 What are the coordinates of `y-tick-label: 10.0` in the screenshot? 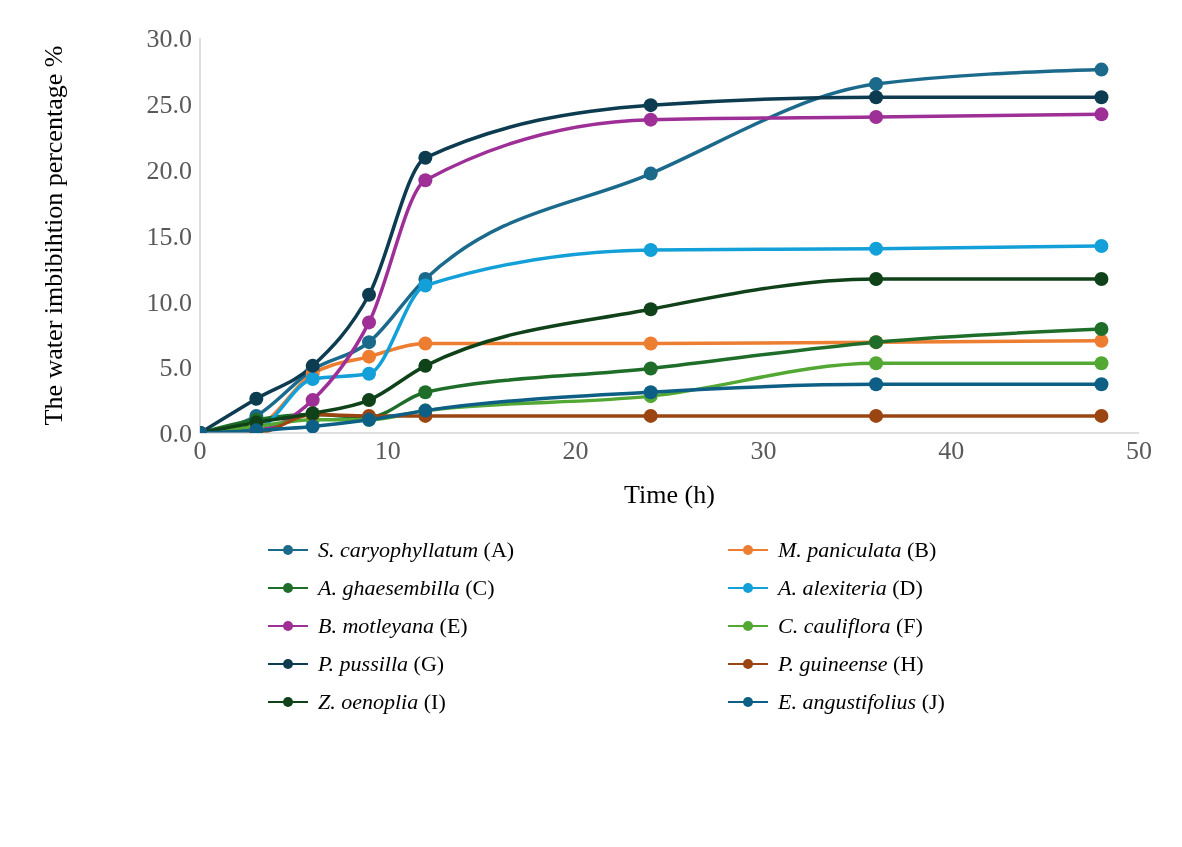 It's located at (169, 302).